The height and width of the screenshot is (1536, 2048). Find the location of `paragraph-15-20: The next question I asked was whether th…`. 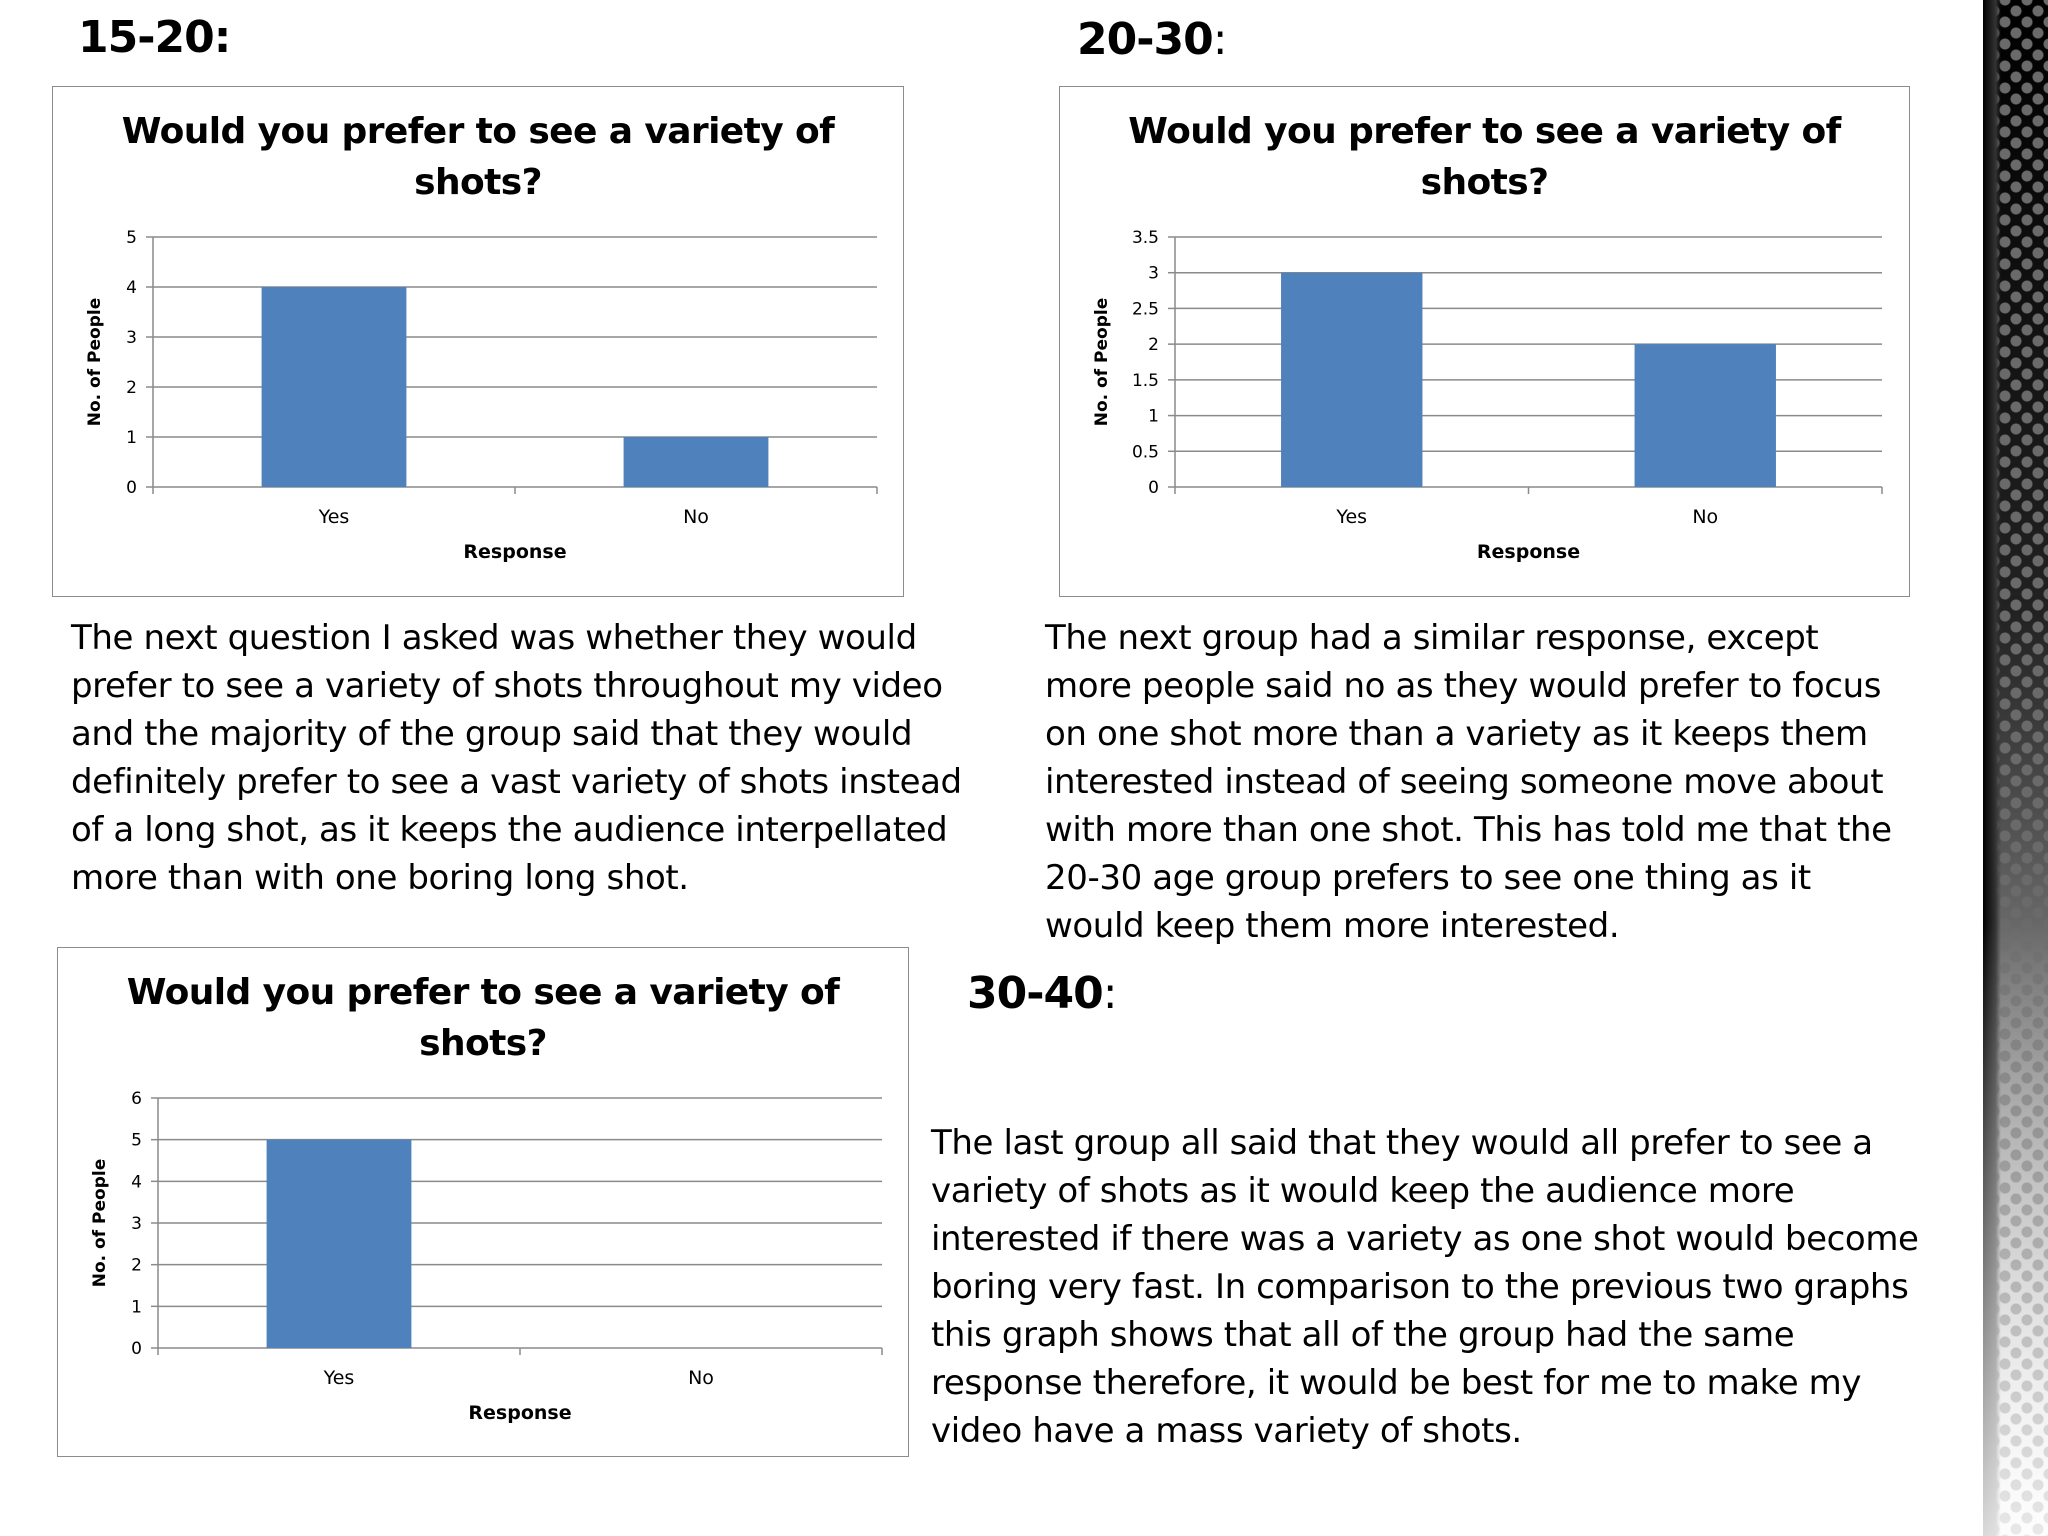

paragraph-15-20: The next question I asked was whether th… is located at coordinates (516, 758).